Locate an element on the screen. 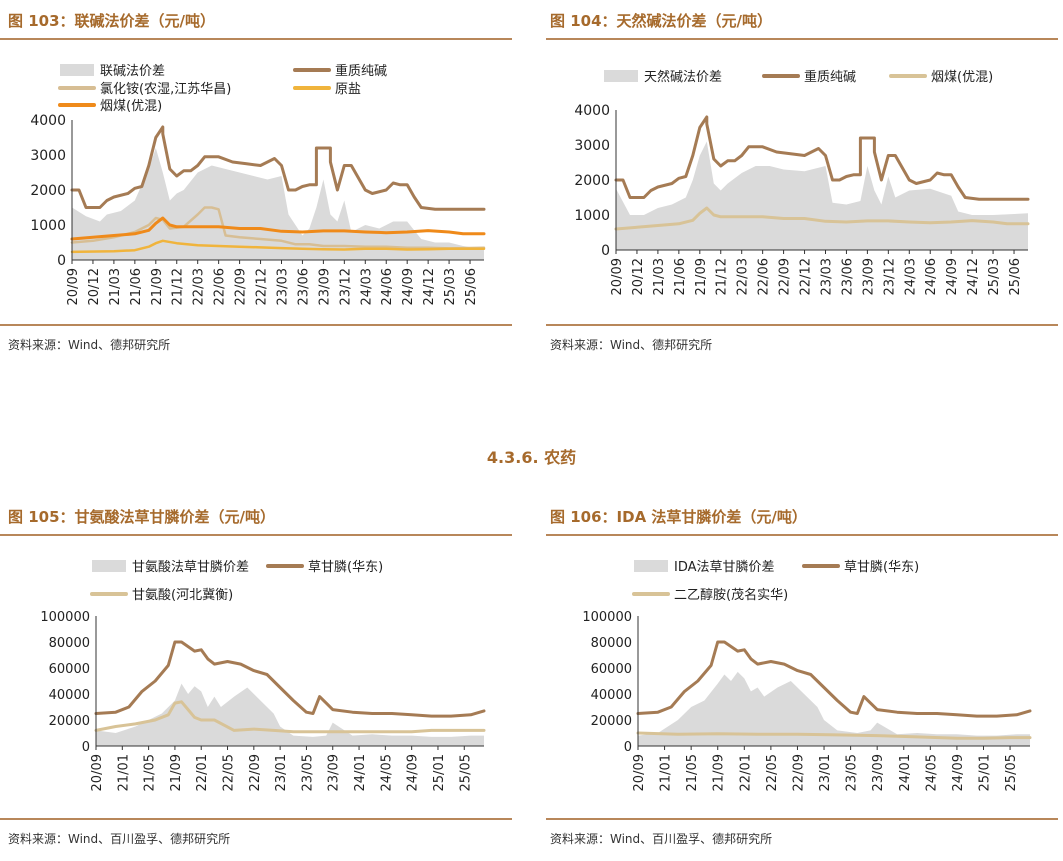 The width and height of the screenshot is (1063, 861). y-tick-label: 20000 is located at coordinates (611, 721).